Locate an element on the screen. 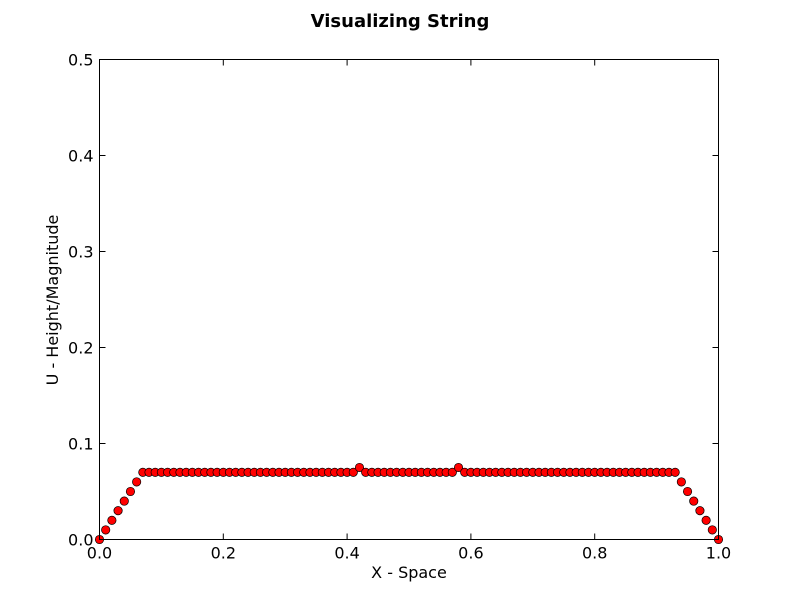  x-tick-label: 0.6 is located at coordinates (470, 553).